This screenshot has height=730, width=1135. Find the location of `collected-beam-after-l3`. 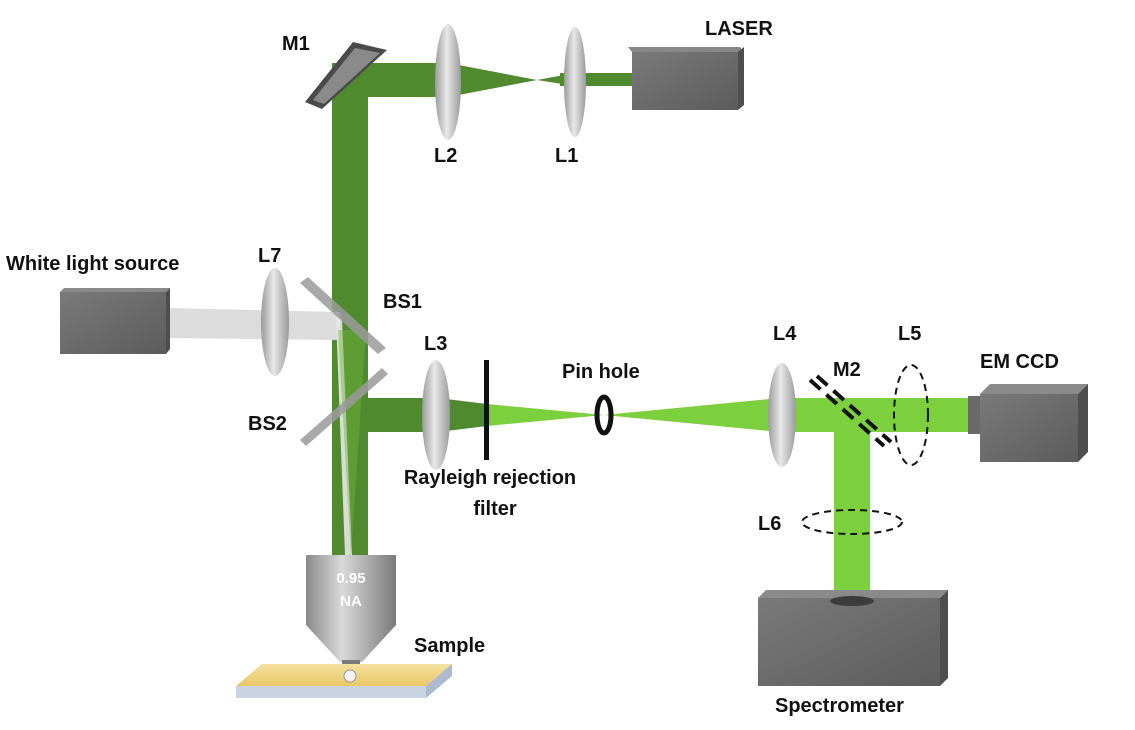

collected-beam-after-l3 is located at coordinates (462, 415).